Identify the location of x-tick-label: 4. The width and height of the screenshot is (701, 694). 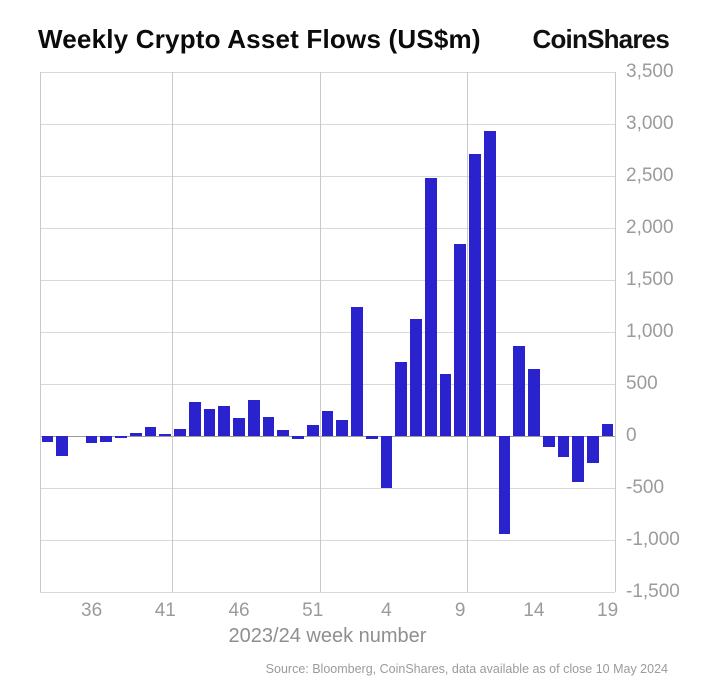
(386, 610).